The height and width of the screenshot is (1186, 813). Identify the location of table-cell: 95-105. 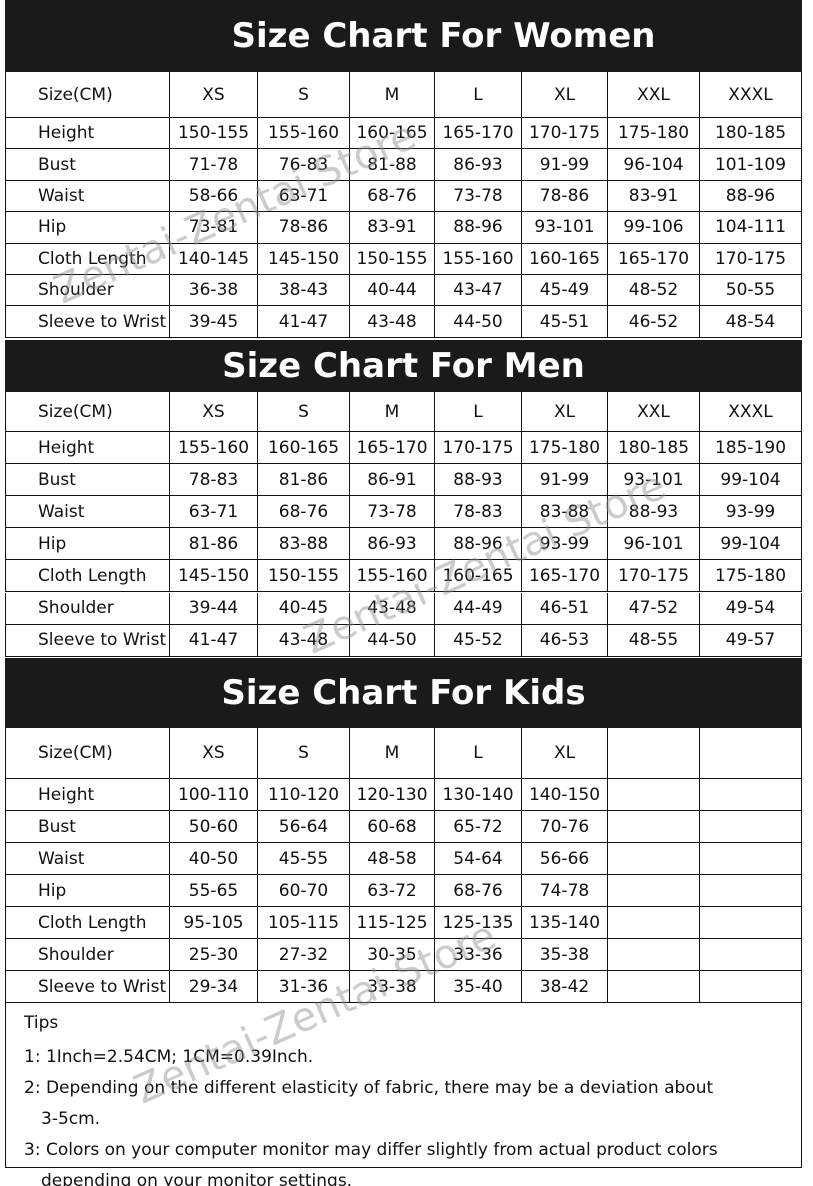
(214, 923).